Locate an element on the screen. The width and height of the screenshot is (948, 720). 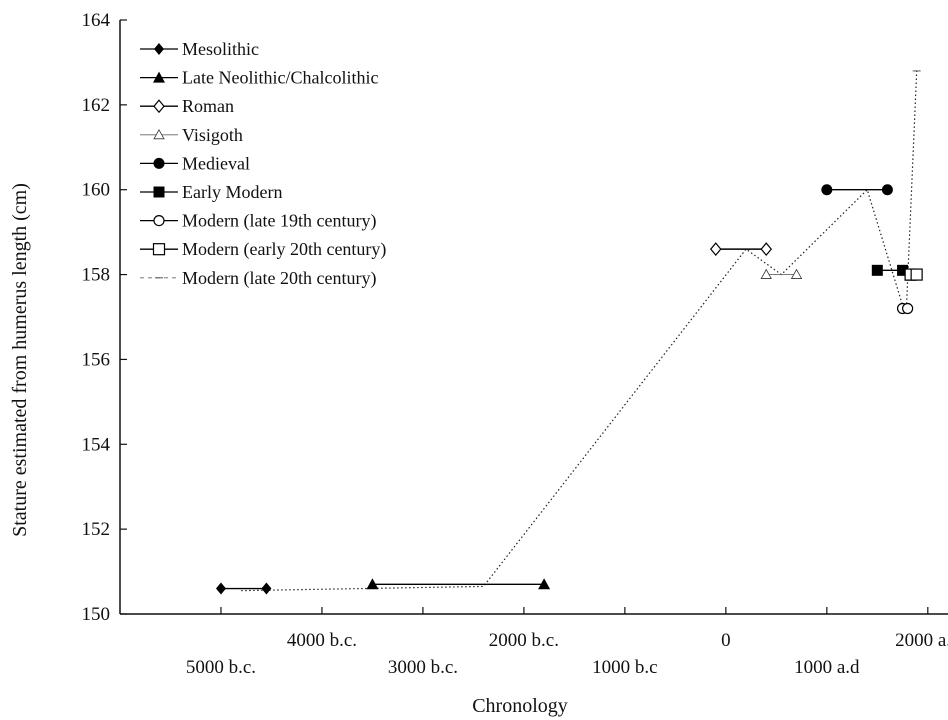
legend-label: Modern (late 19th century) is located at coordinates (279, 221).